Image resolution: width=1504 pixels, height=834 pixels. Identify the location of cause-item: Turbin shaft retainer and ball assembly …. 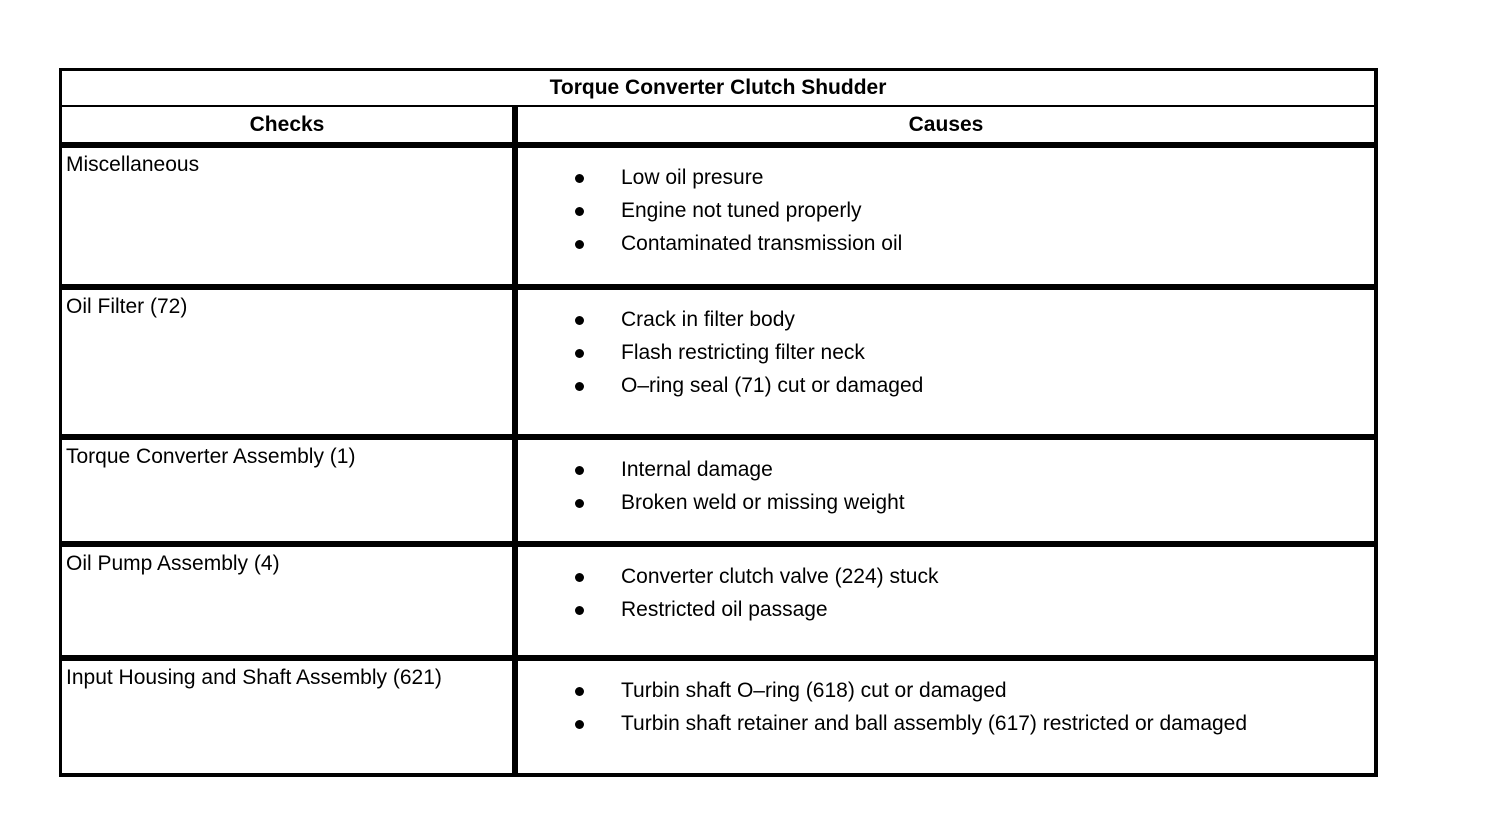
(944, 723).